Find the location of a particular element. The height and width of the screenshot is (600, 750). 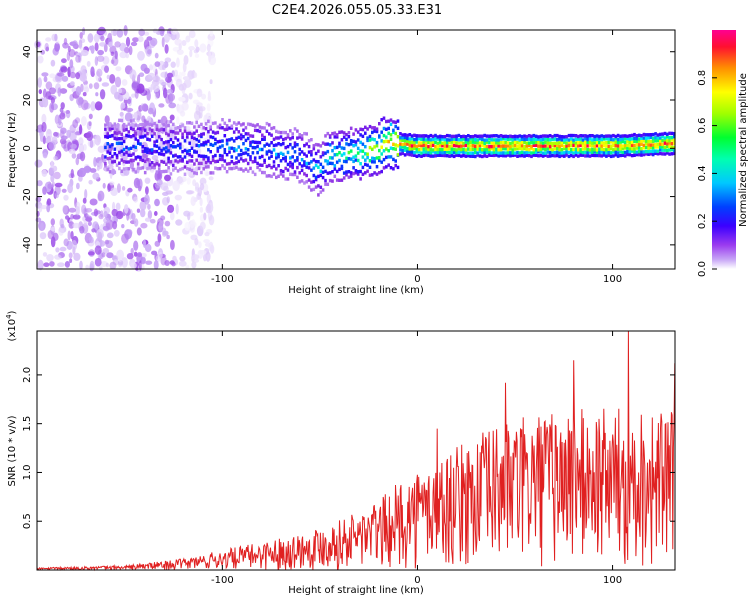

spectrogram-ridge is located at coordinates (390, 156).